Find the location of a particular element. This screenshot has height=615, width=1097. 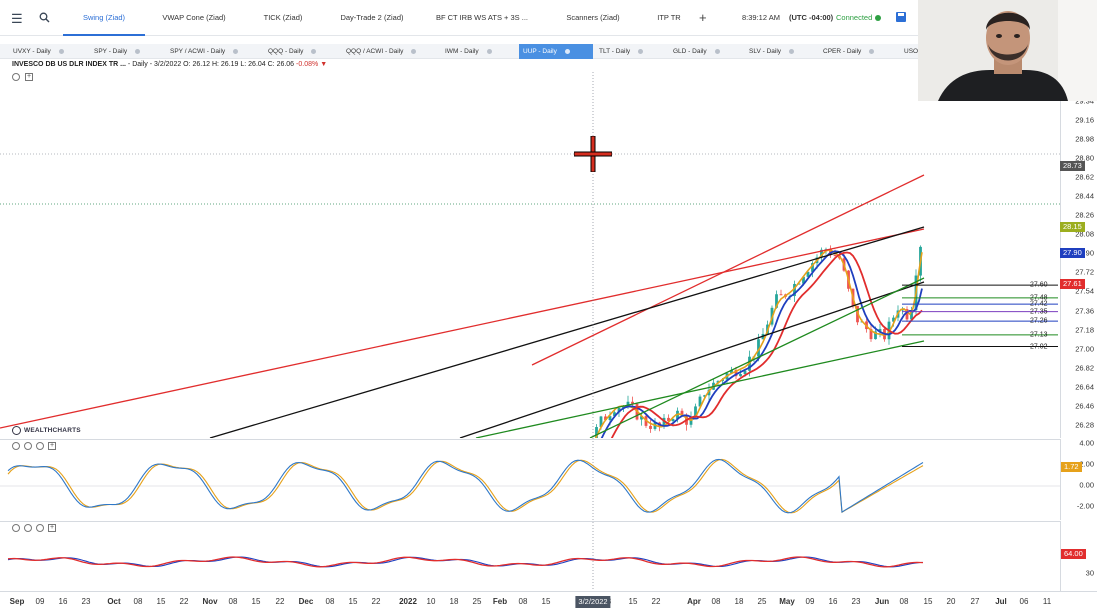

chart-tab-spy-acwi: SPY / ACWI - Daily is located at coordinates (214, 51).